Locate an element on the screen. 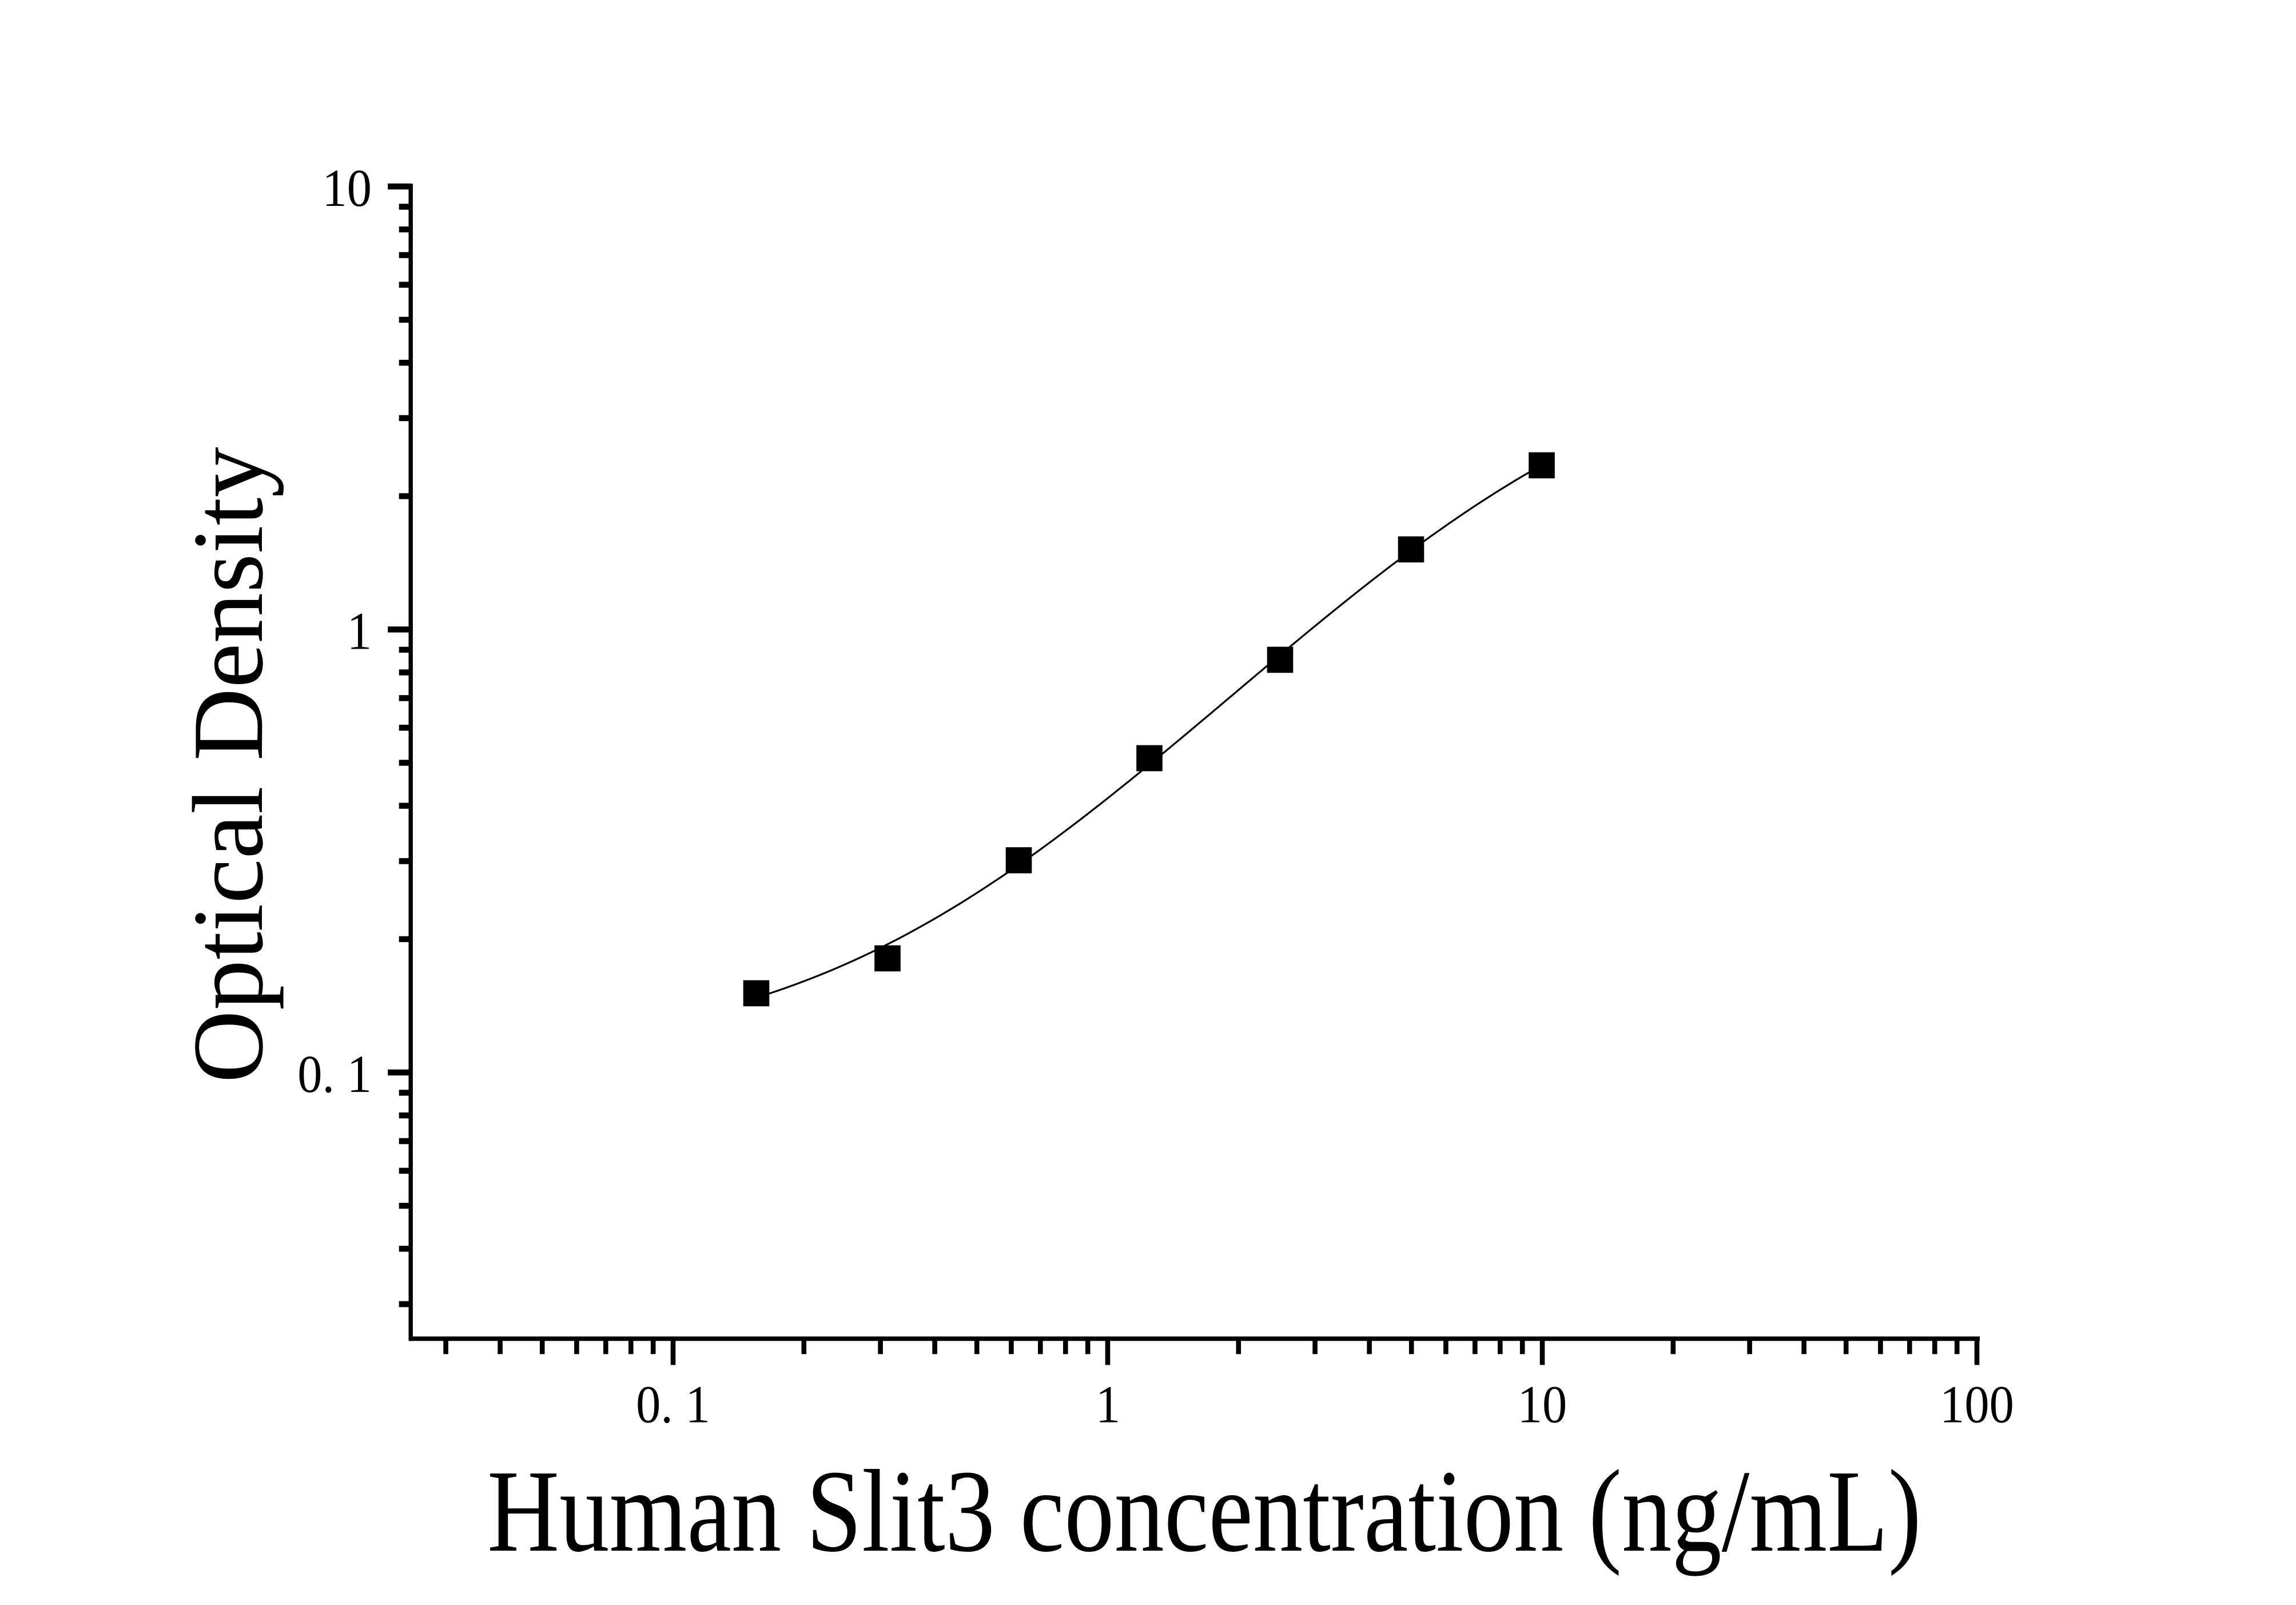 This screenshot has width=2296, height=1605. svg-text: 100 is located at coordinates (1977, 1405).